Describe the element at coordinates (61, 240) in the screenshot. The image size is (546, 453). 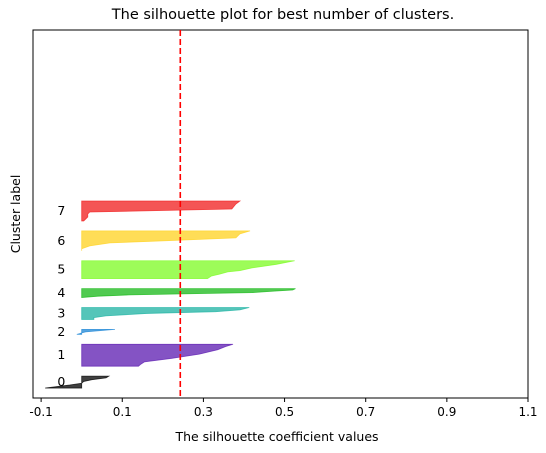
I see `cluster-6-label: 6` at that location.